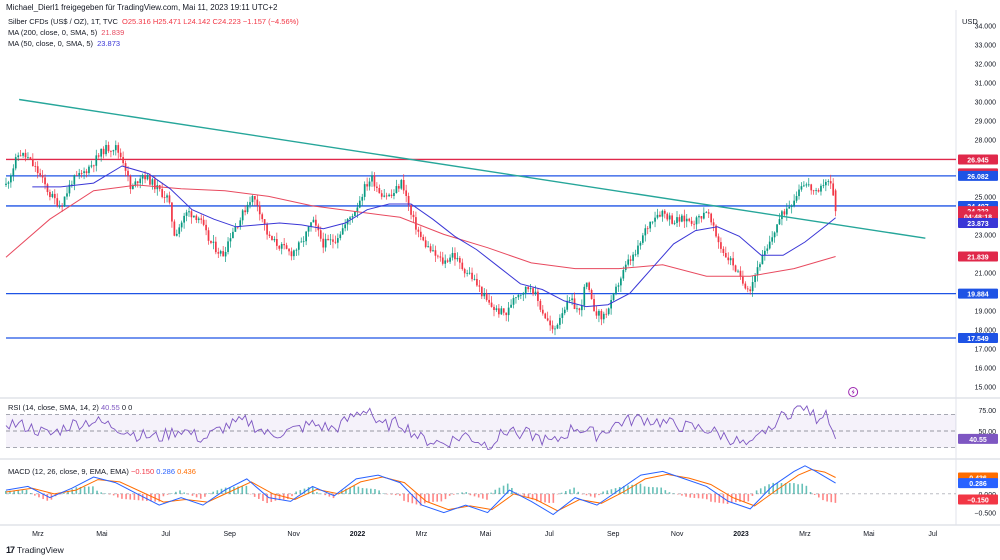 This screenshot has height=560, width=1000. I want to click on rsi-legend: RSI (14, close, SMA, 14, 2) 40.55 0 0, so click(70, 407).